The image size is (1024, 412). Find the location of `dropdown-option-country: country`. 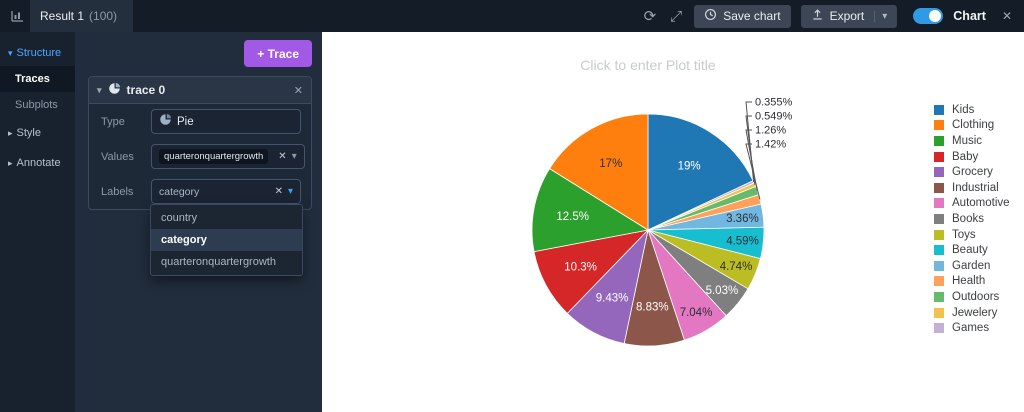

dropdown-option-country: country is located at coordinates (179, 218).